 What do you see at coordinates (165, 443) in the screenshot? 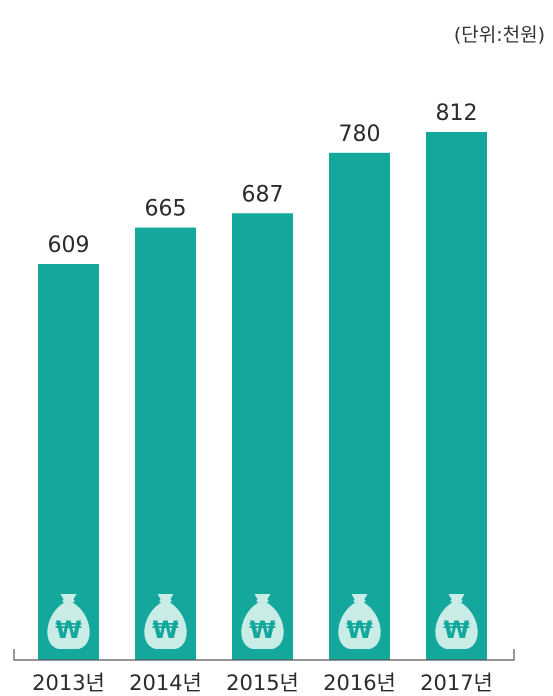
I see `bar-2014년` at bounding box center [165, 443].